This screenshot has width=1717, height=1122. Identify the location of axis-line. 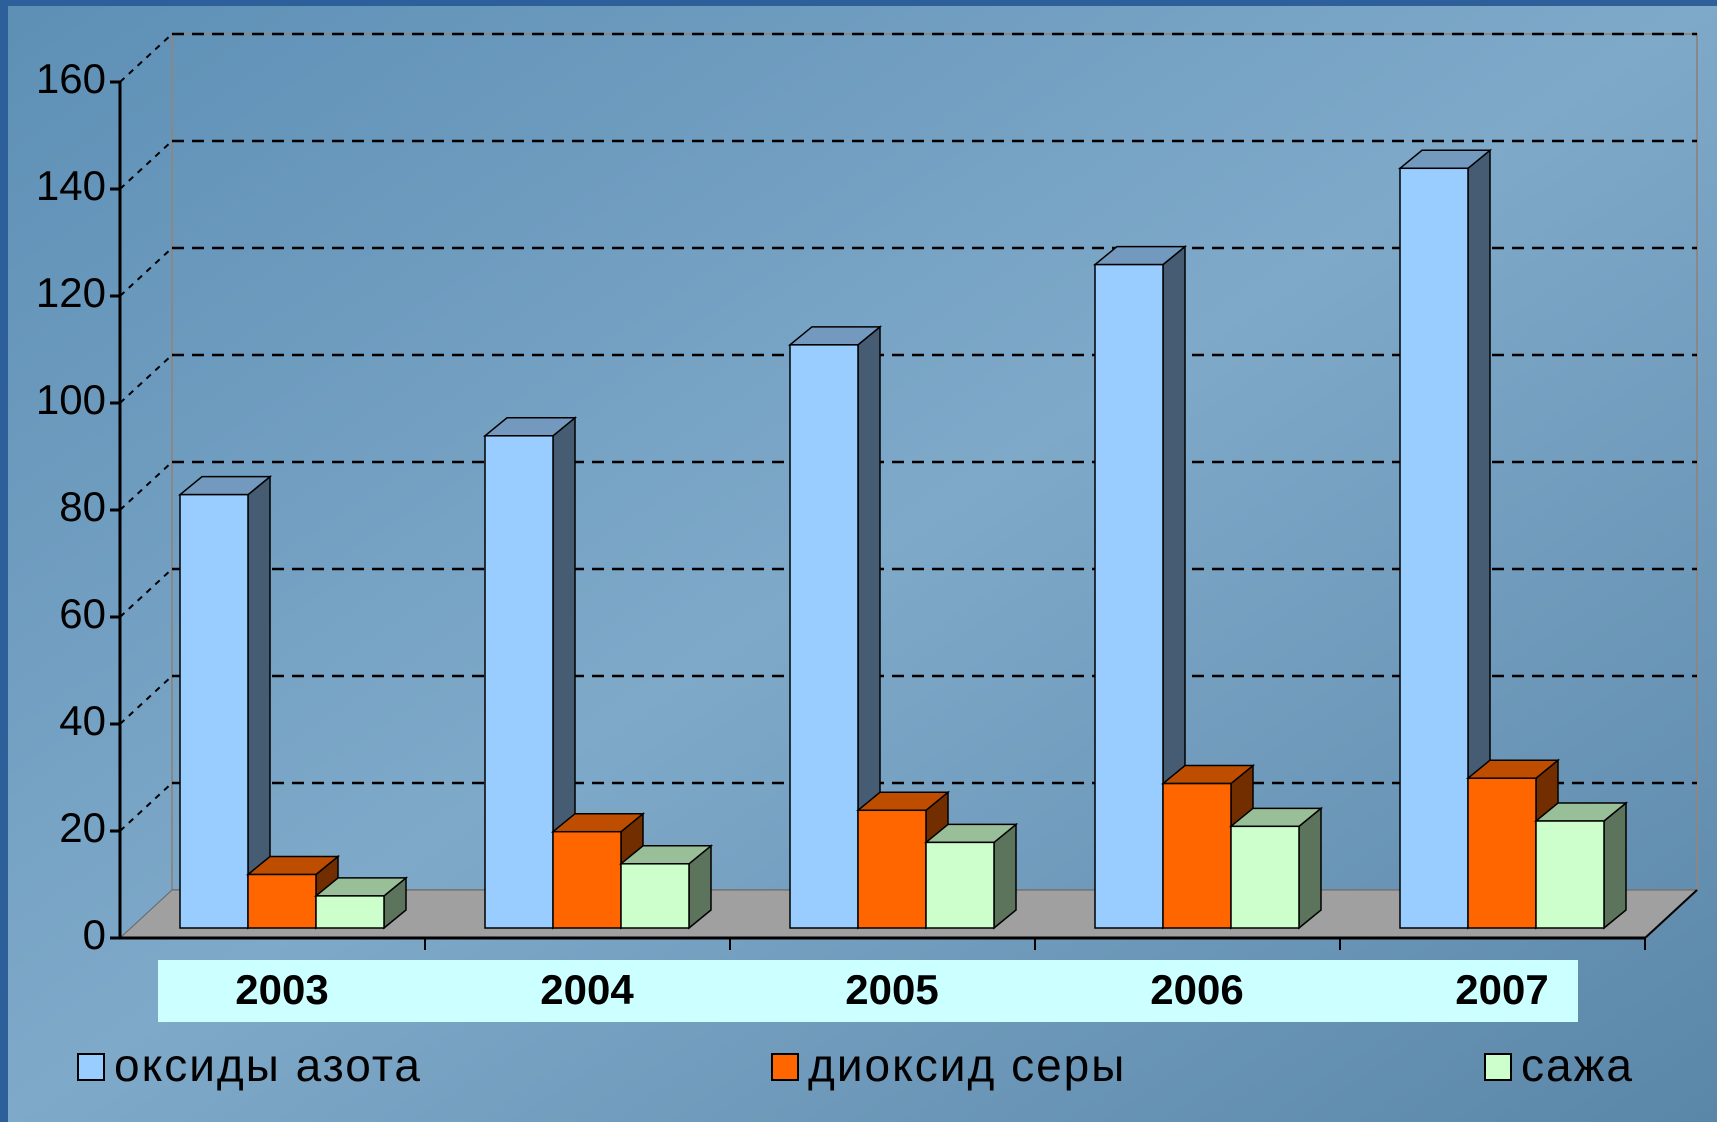
(1671, 914).